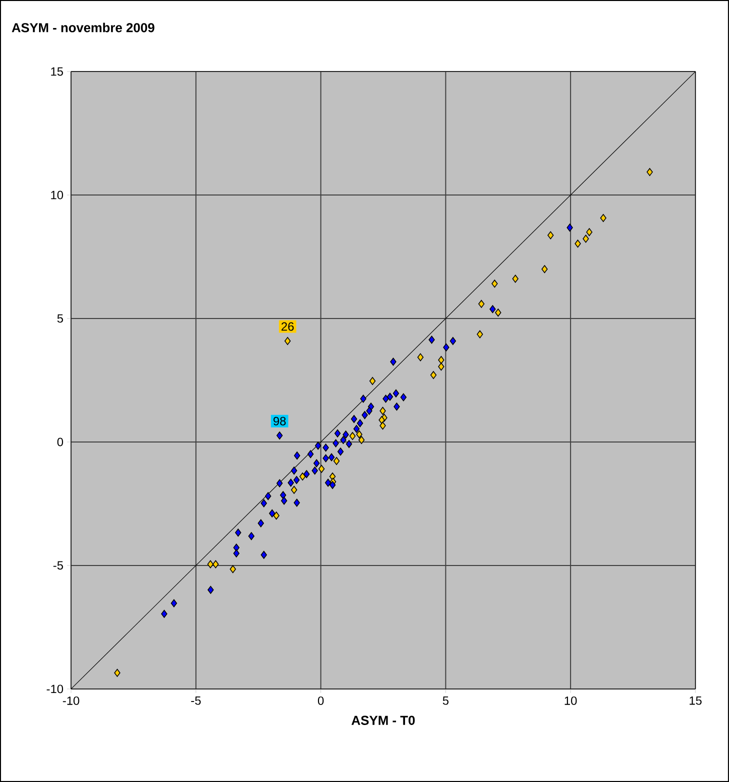 The height and width of the screenshot is (782, 729). What do you see at coordinates (57, 71) in the screenshot?
I see `y-tick-label: 15` at bounding box center [57, 71].